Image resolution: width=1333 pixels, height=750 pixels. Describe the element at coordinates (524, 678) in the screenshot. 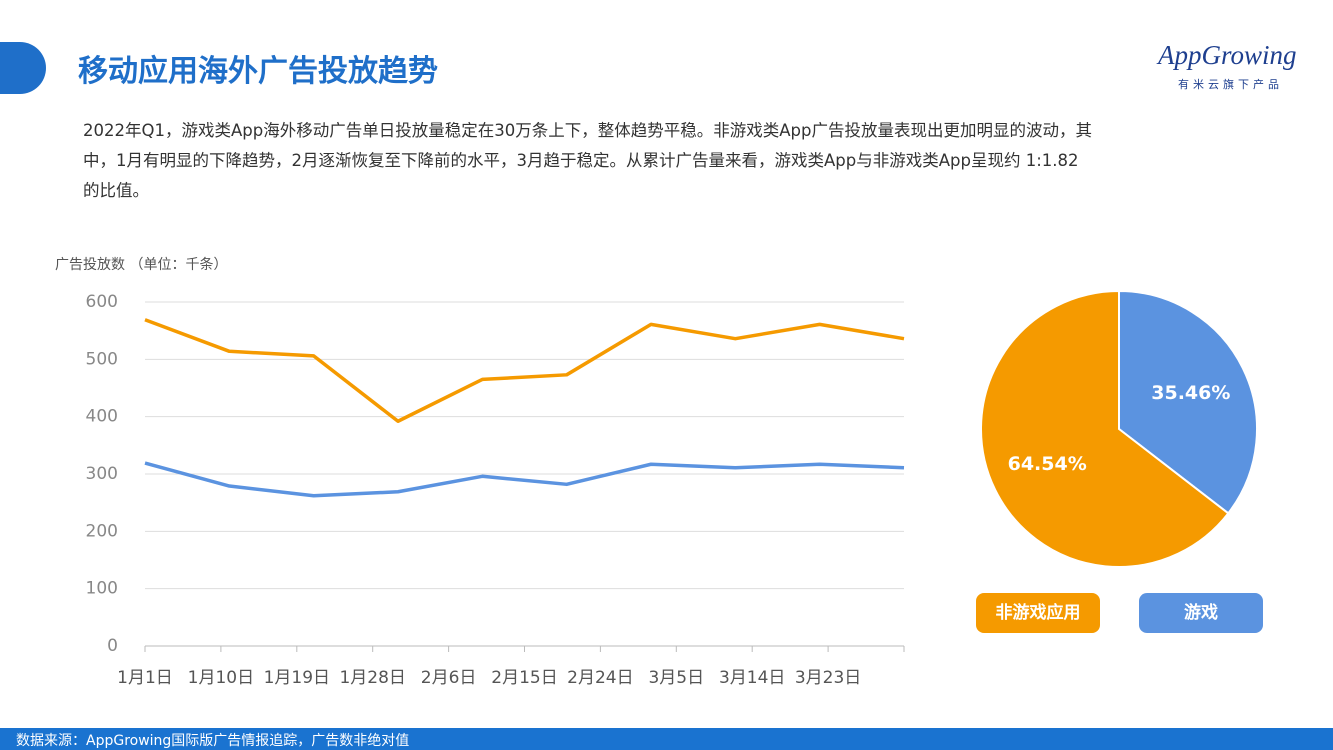

I see `x-tick-label: 2月15日` at that location.